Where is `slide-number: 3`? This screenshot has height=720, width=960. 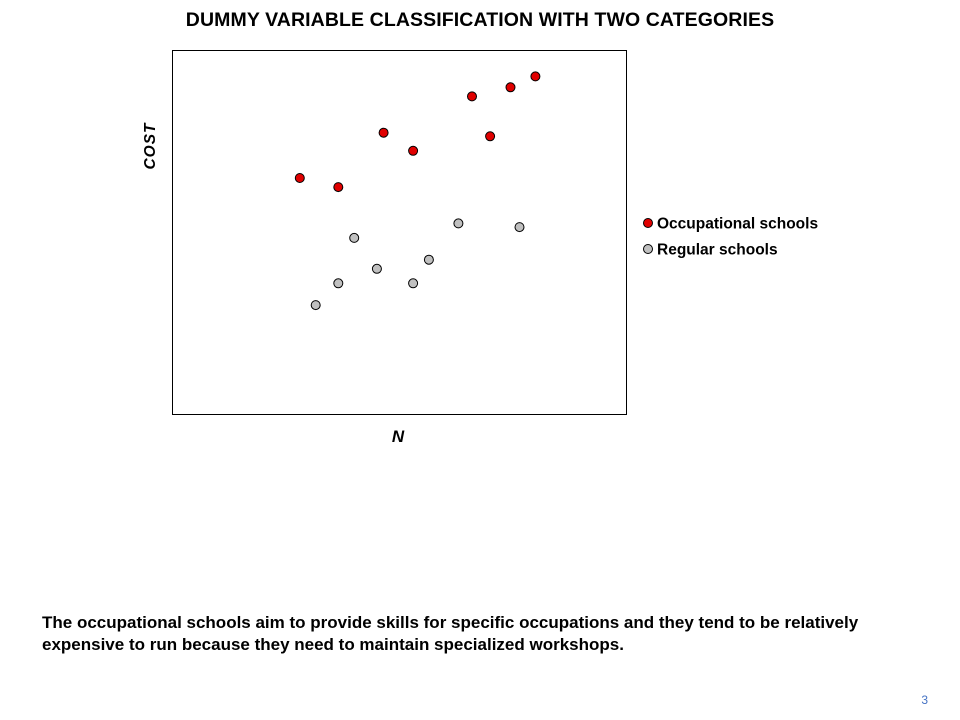
slide-number: 3 is located at coordinates (924, 700).